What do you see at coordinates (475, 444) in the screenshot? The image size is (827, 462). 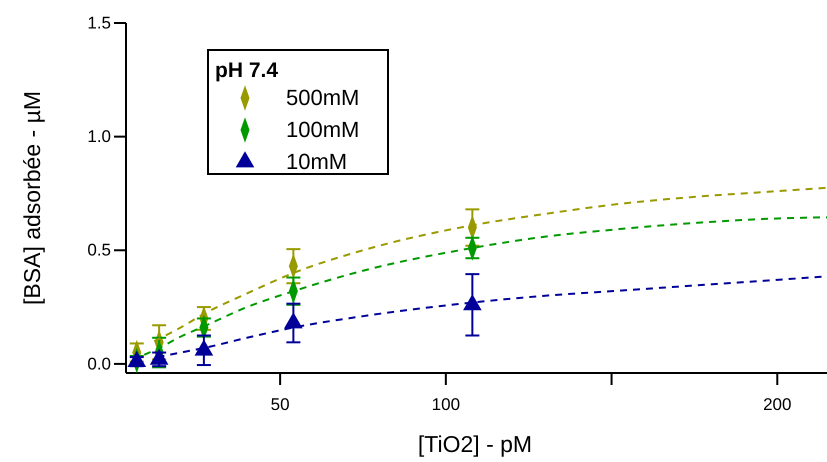 I see `x-axis-title: [TiO2] - pM` at bounding box center [475, 444].